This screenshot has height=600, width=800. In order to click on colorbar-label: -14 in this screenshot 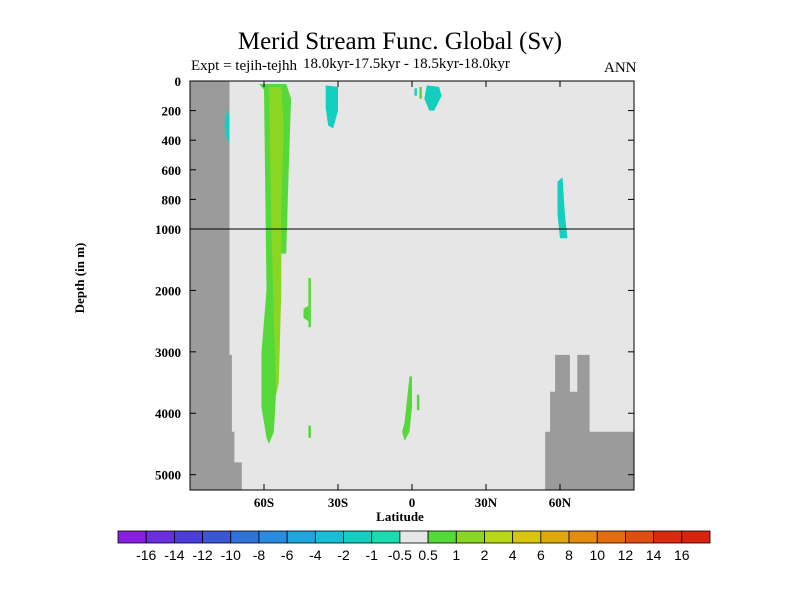, I will do `click(174, 555)`.